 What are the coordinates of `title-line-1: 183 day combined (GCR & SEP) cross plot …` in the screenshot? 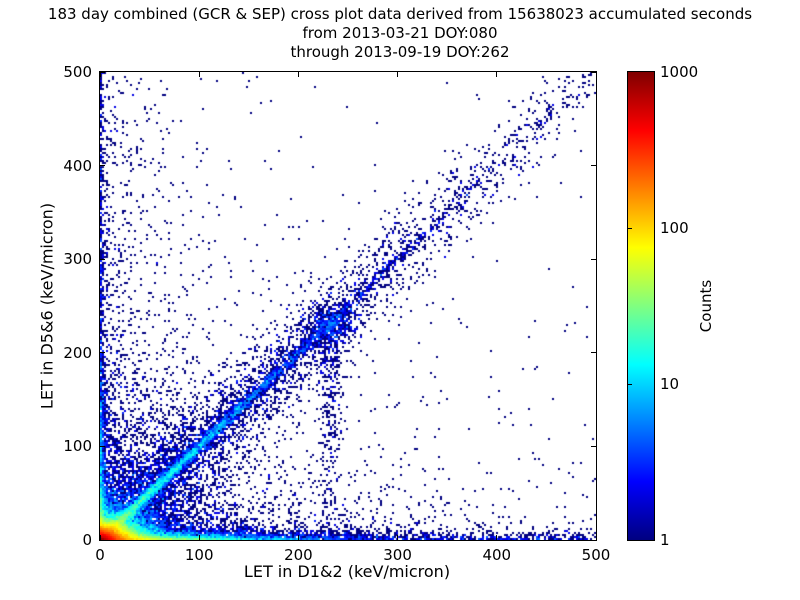 It's located at (400, 14).